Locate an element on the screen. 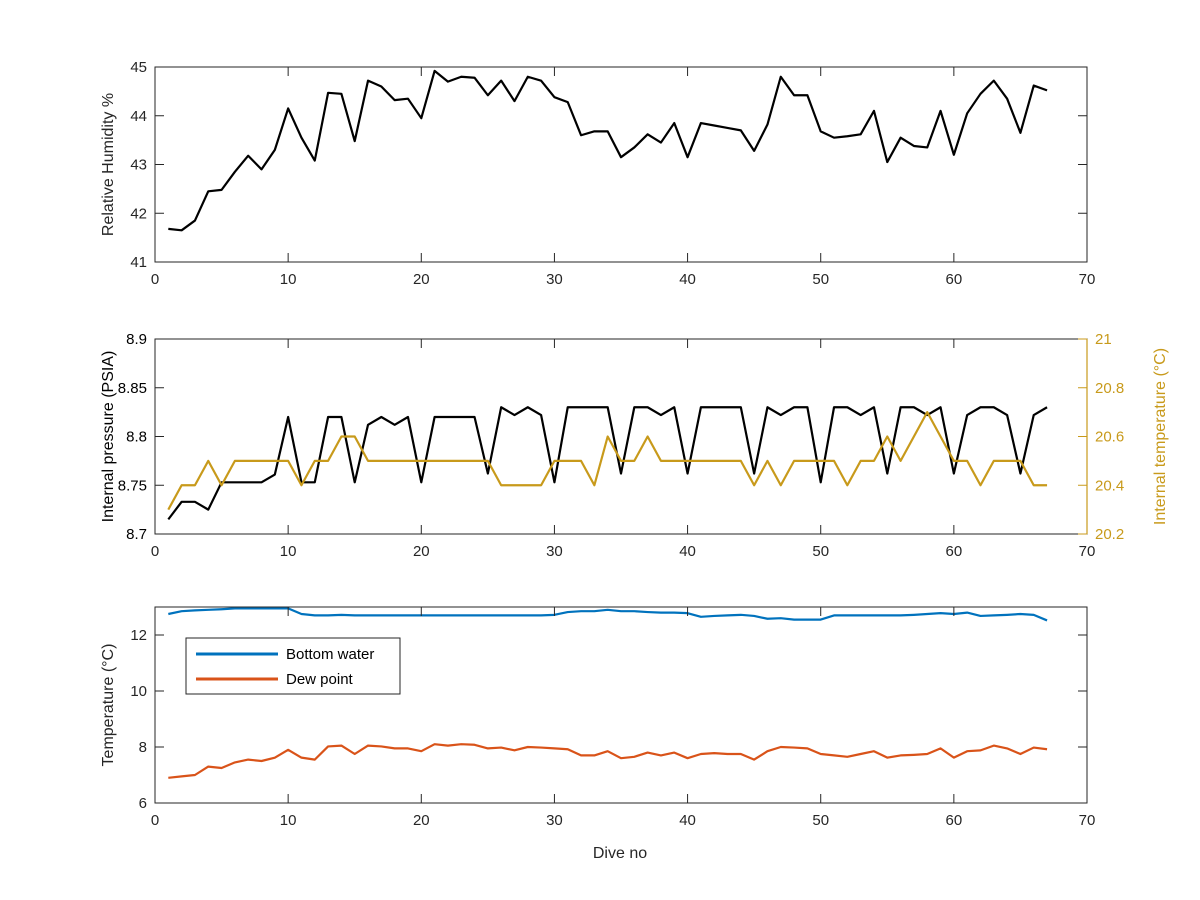  legend-label: Bottom water is located at coordinates (330, 654).